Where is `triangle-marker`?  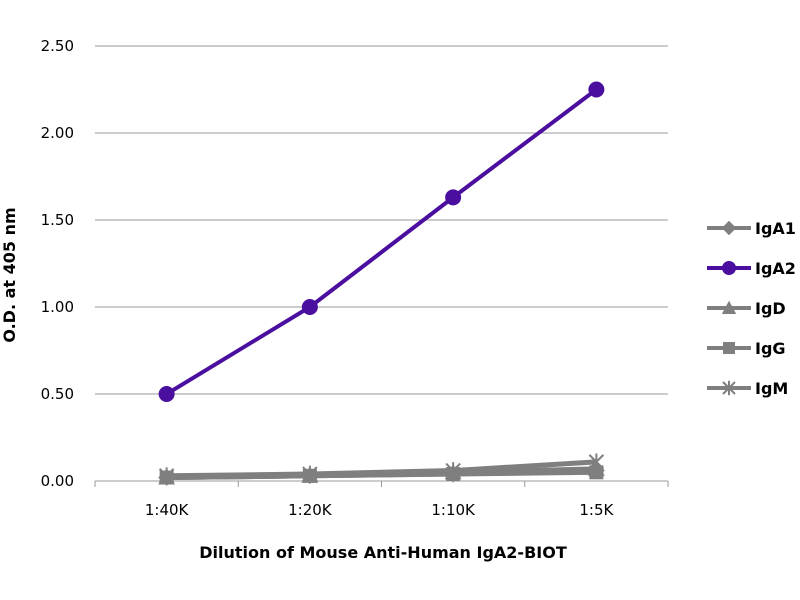 triangle-marker is located at coordinates (729, 307).